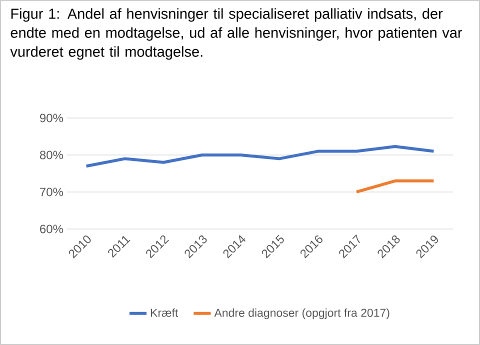 The image size is (480, 345). Describe the element at coordinates (52, 118) in the screenshot. I see `y-tick-label: 90%` at that location.